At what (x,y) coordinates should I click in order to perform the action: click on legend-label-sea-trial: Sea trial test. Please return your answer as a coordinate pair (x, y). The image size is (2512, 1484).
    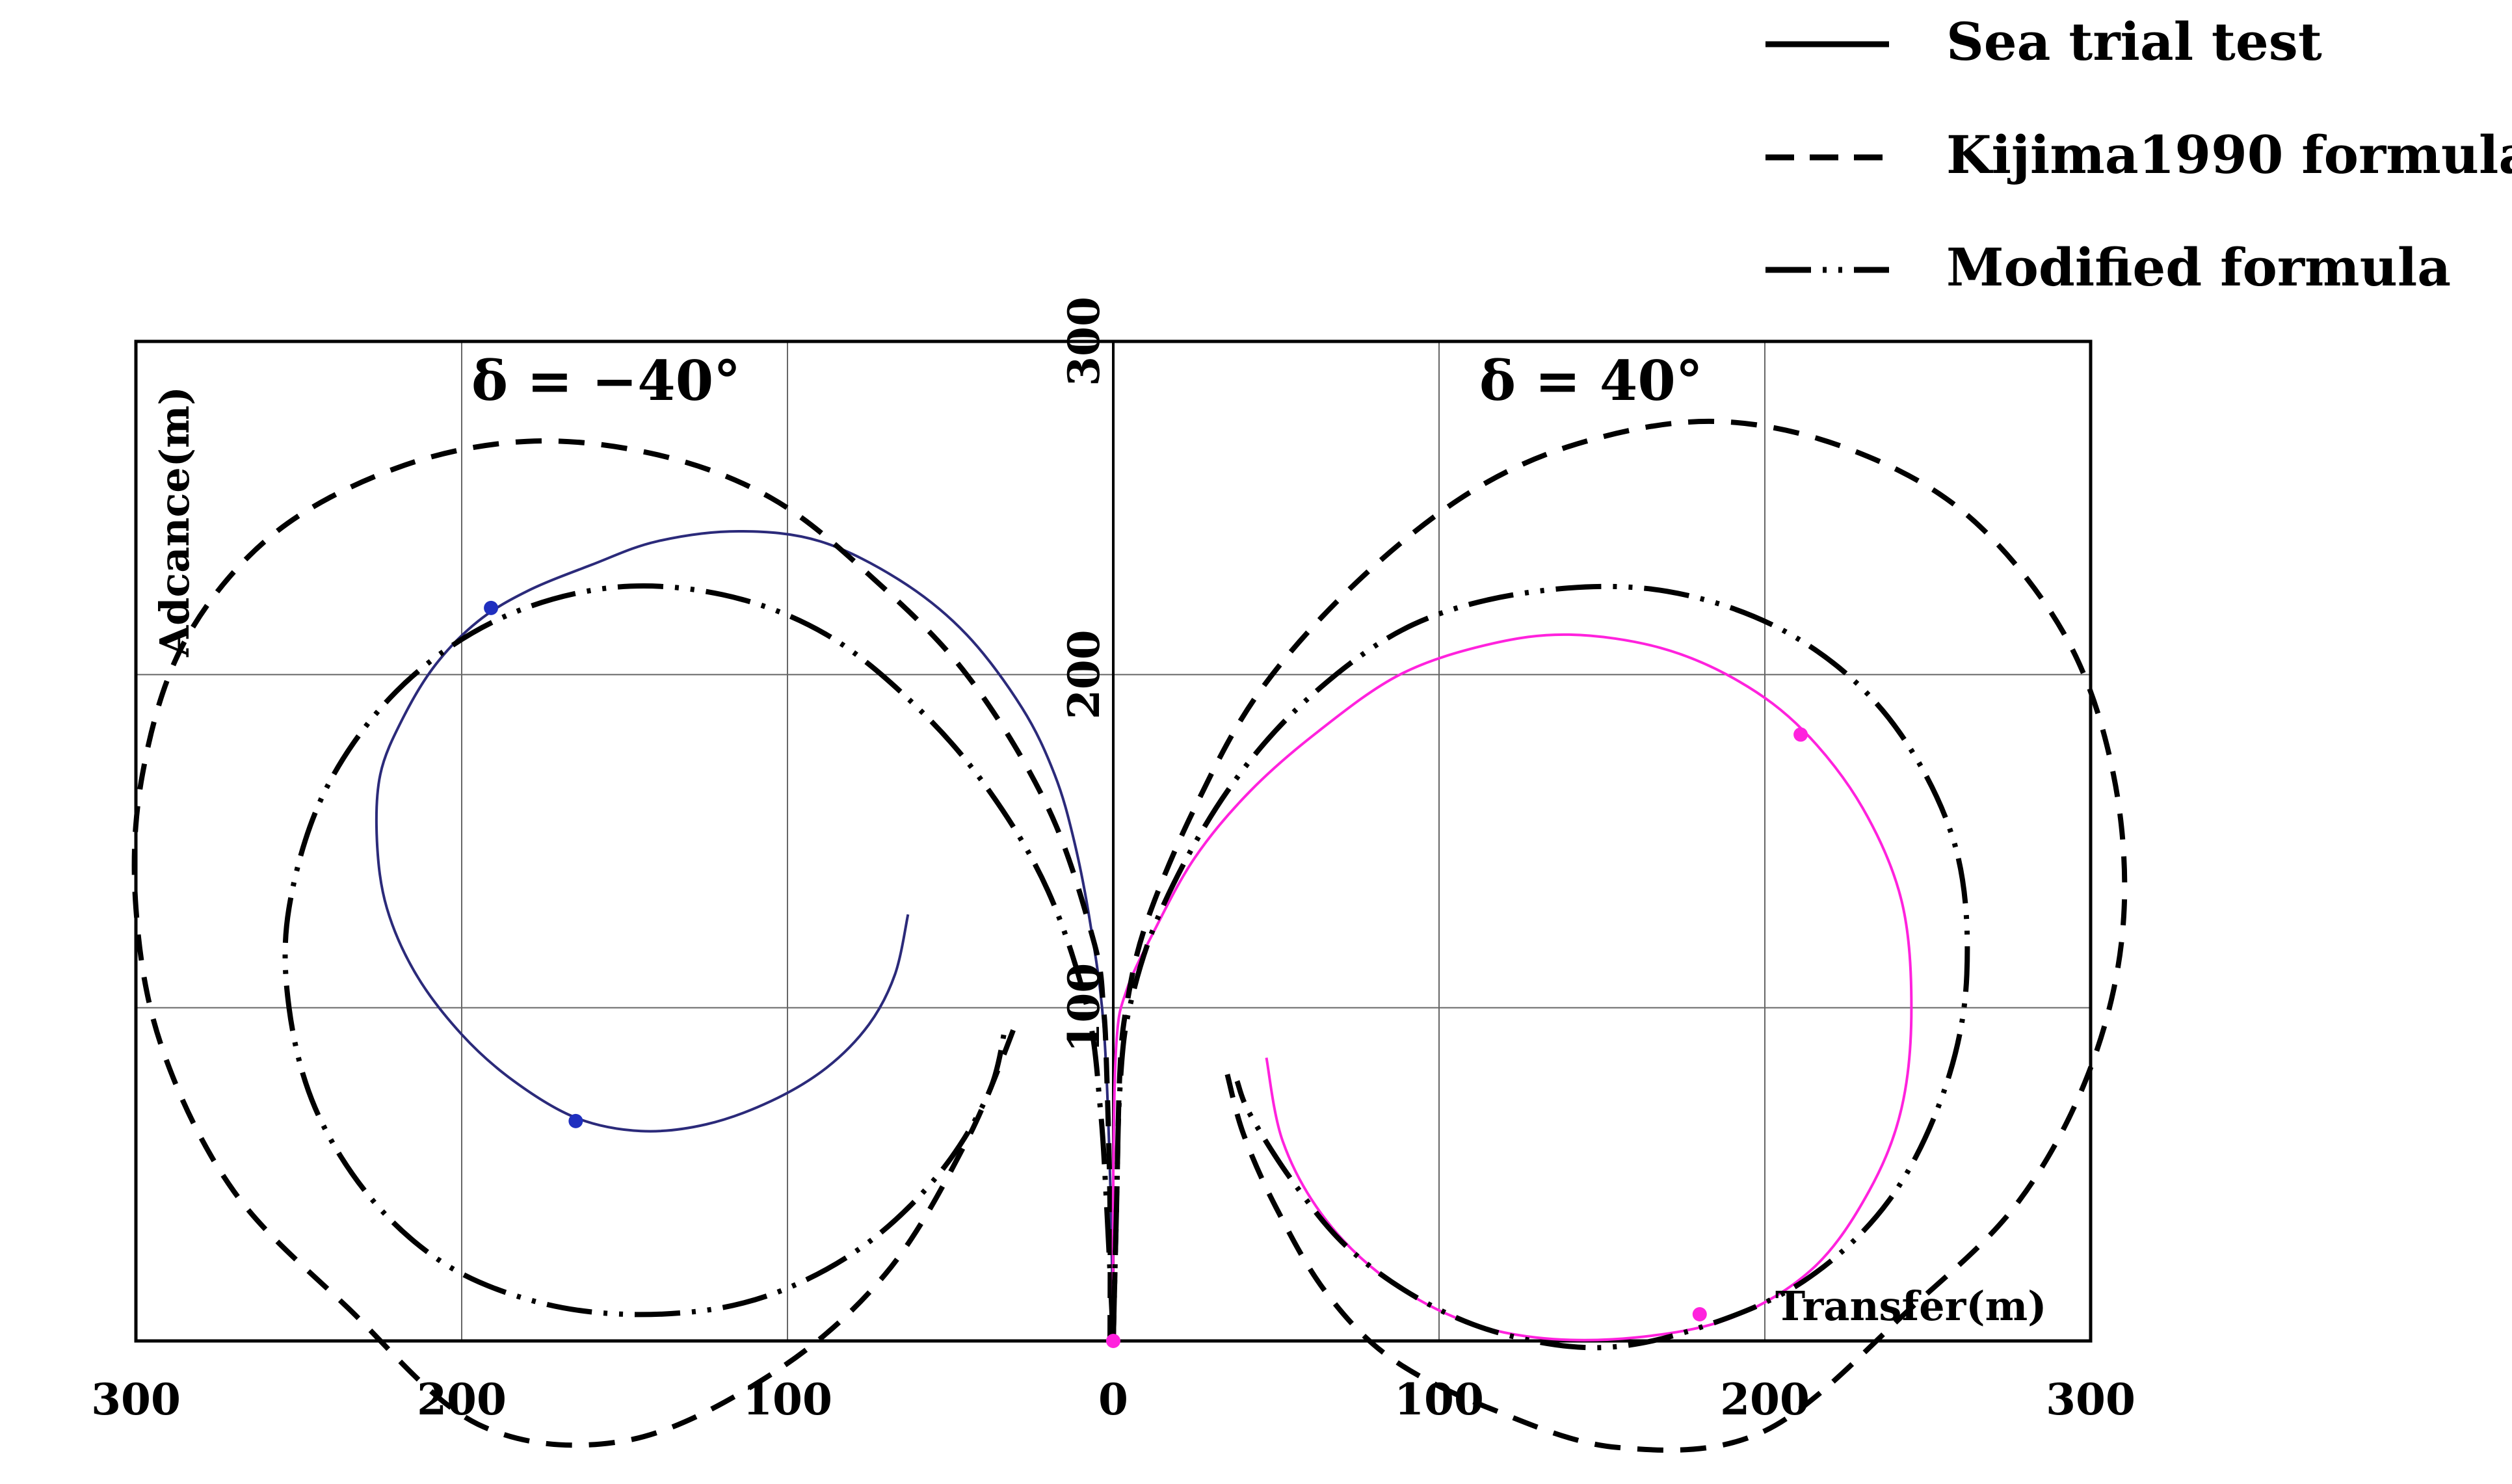
    Looking at the image, I should click on (2134, 41).